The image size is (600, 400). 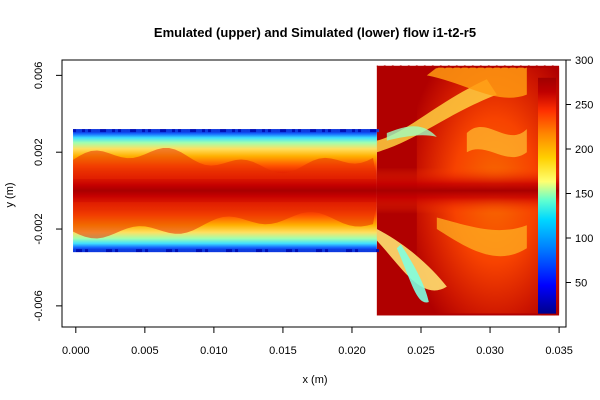 I want to click on y-tick-label: -0.006, so click(x=39, y=305).